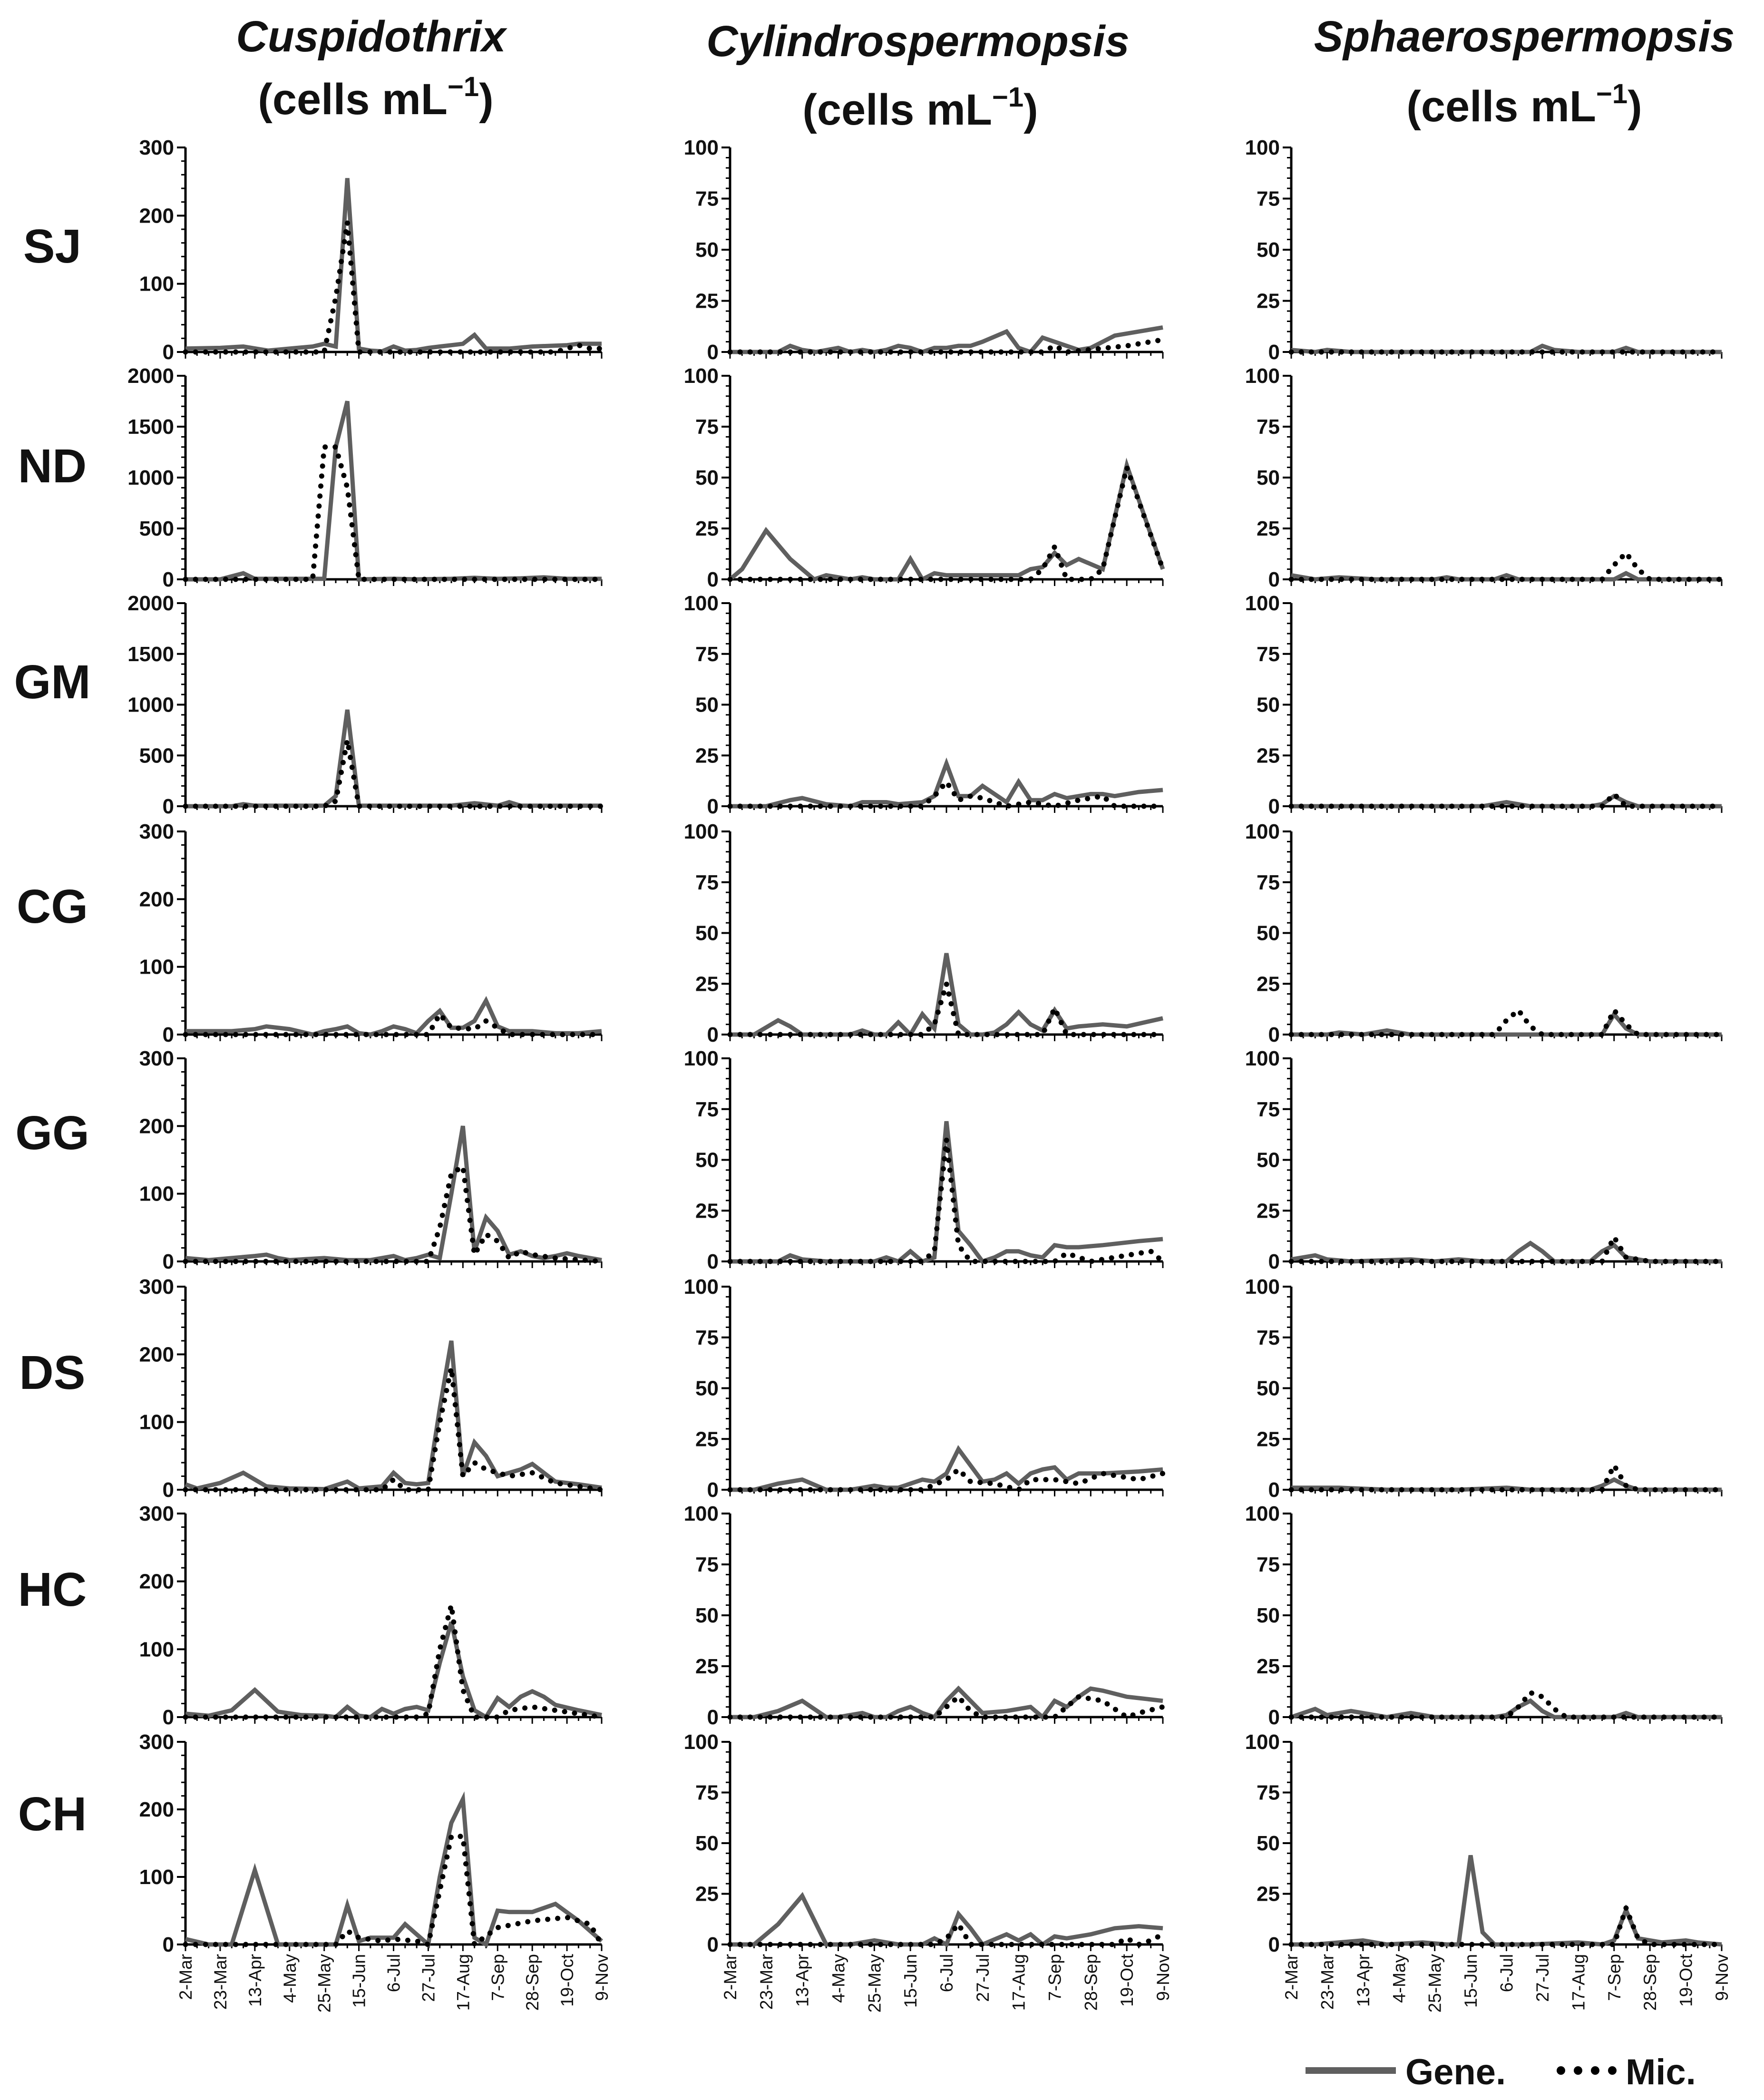  I want to click on legend-gene-label: Gene., so click(1455, 2072).